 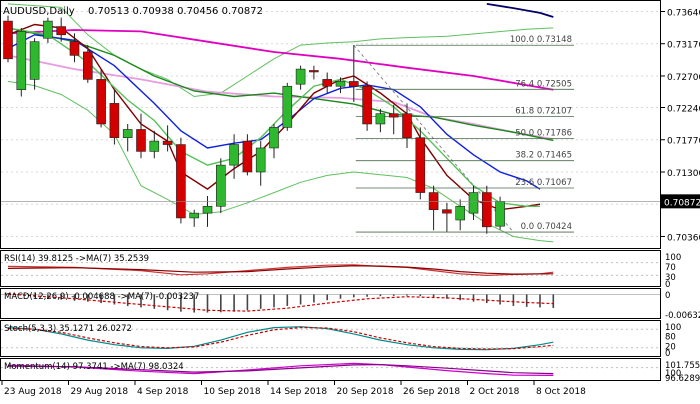 I want to click on momentum-ma-line, so click(x=280, y=369).